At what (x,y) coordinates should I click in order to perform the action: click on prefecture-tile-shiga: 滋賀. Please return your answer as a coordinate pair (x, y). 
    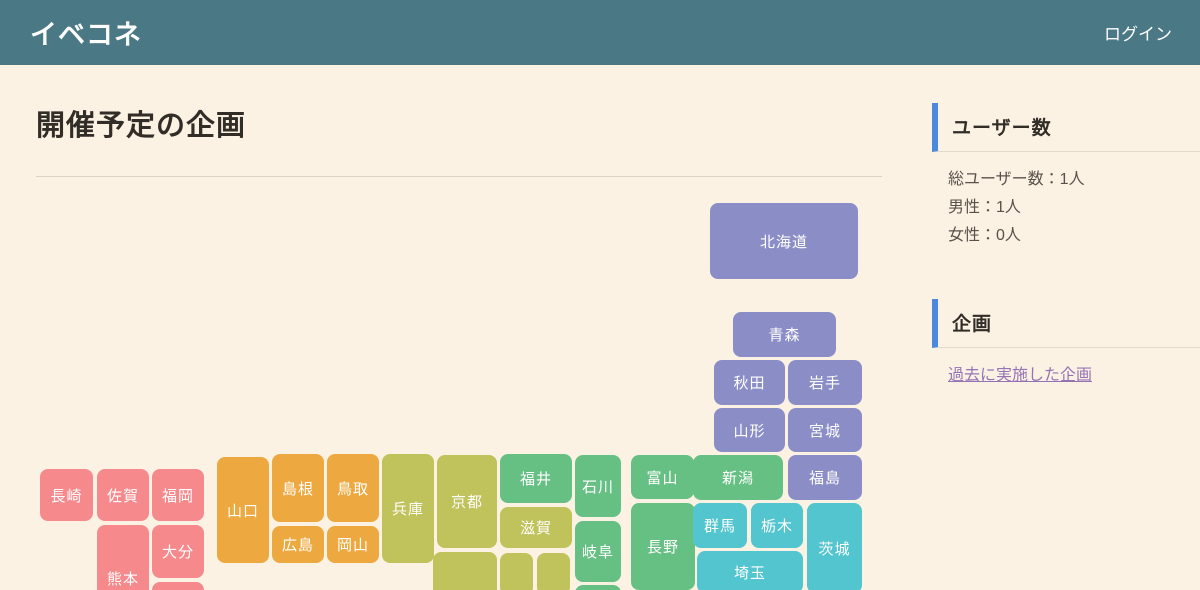
    Looking at the image, I should click on (536, 527).